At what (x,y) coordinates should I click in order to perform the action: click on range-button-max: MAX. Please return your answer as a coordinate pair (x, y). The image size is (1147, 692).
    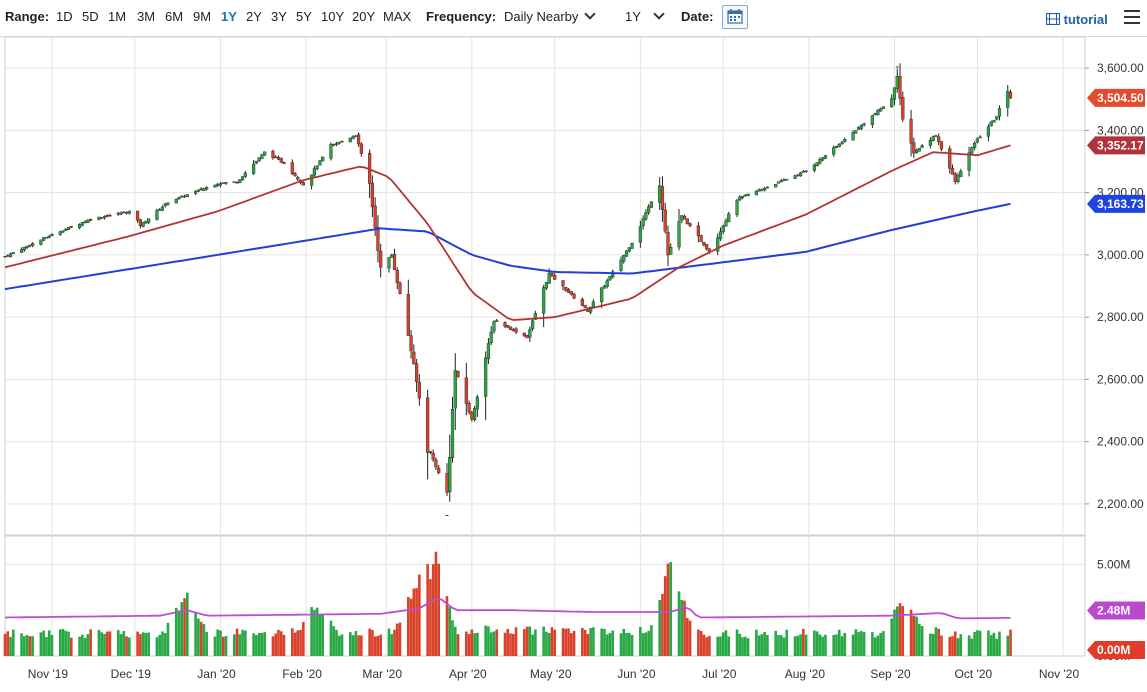
    Looking at the image, I should click on (397, 16).